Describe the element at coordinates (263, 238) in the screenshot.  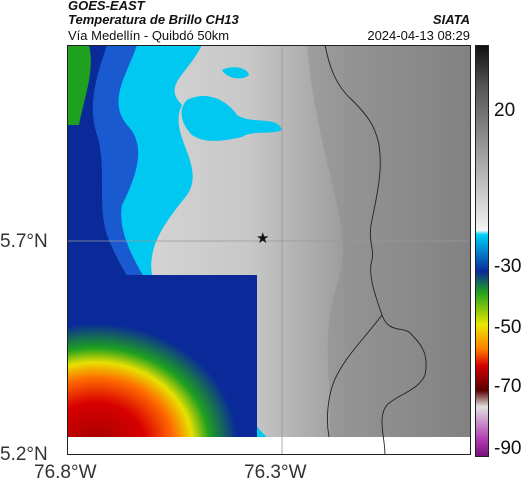
I see `star-icon: ★` at that location.